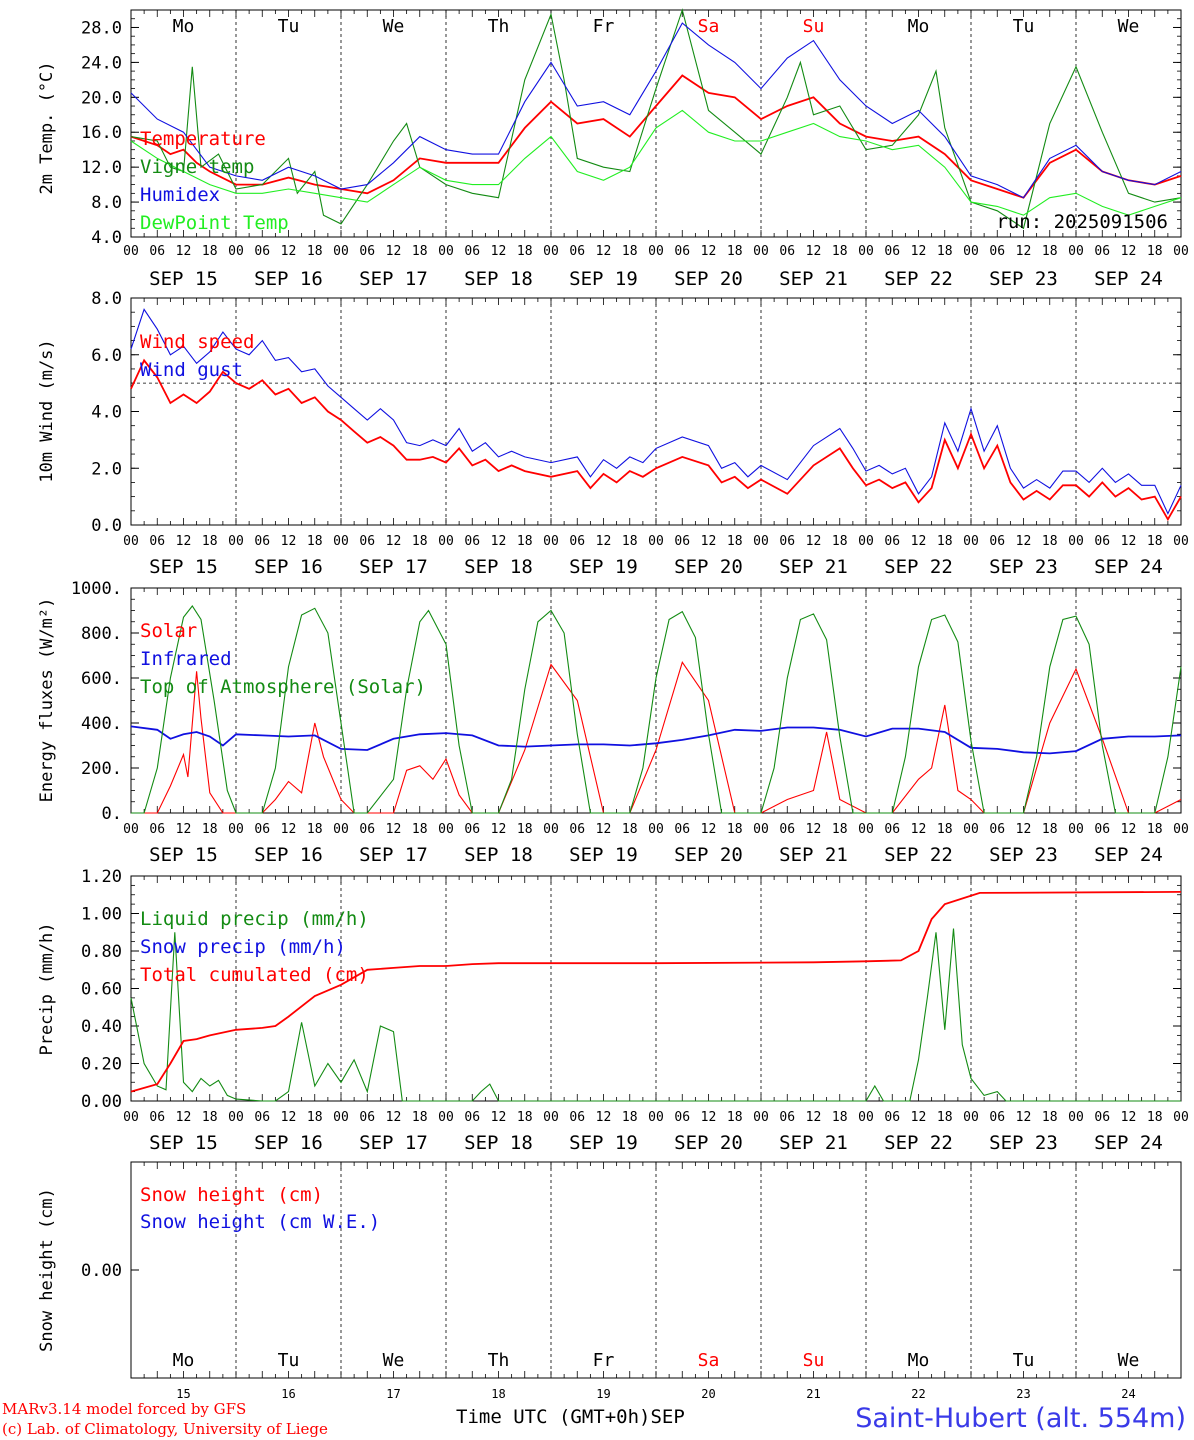  I want to click on snow-ylabel: Snow height (cm), so click(47, 1270).